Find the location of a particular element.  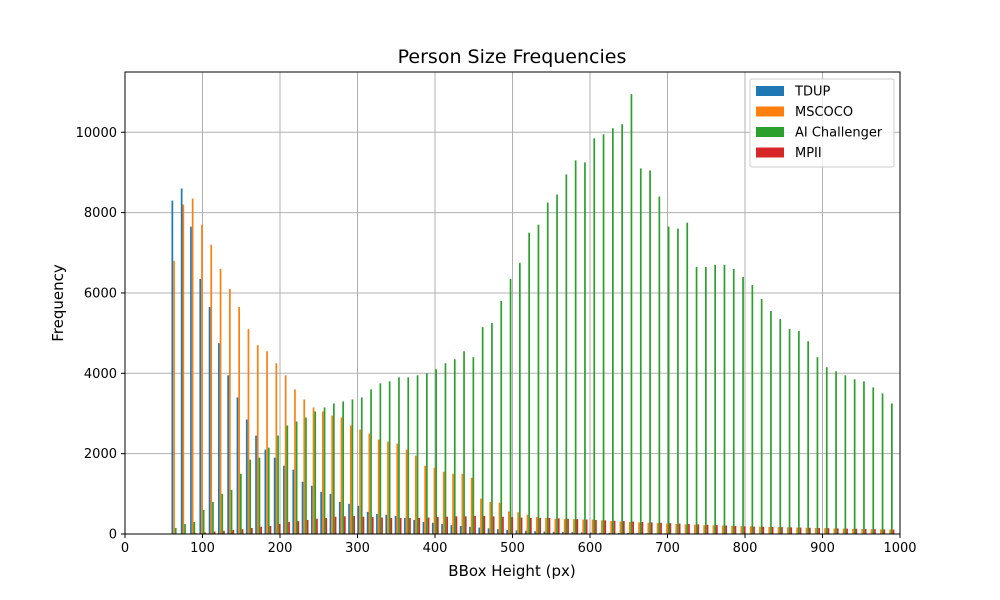

x-tick-label: 500 is located at coordinates (512, 548).